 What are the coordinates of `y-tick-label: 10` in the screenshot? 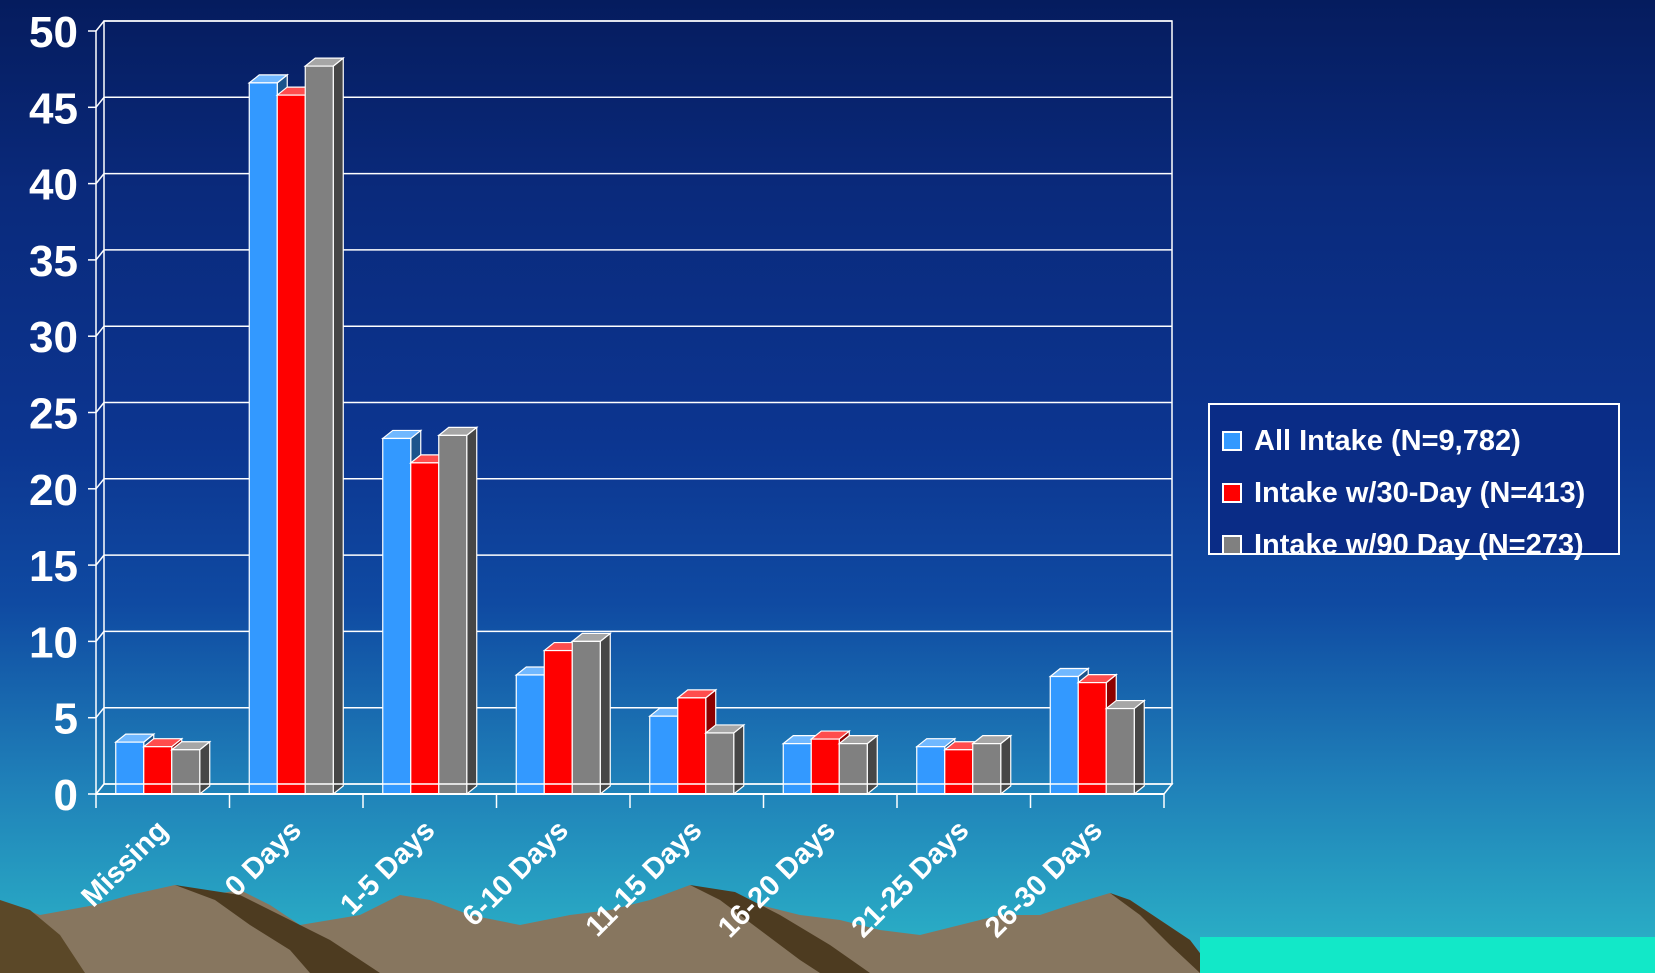 It's located at (53, 642).